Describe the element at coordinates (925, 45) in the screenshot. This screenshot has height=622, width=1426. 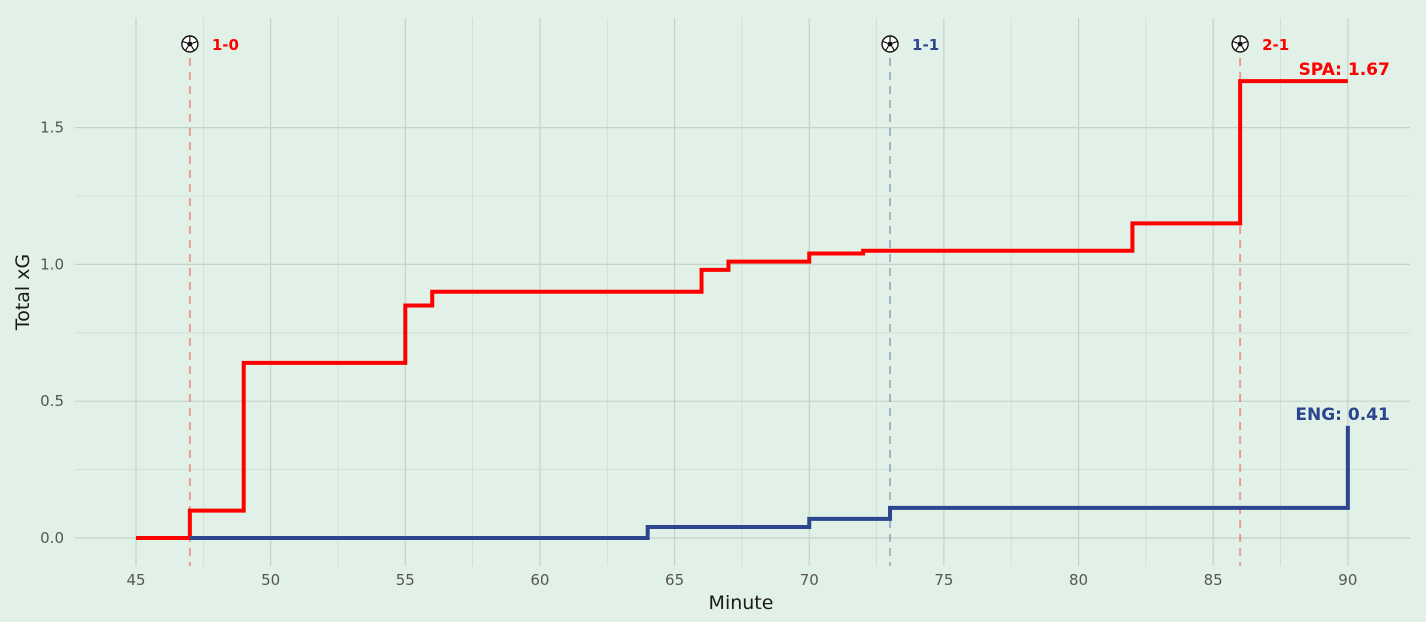
I see `goal-score-label: 1-1` at that location.